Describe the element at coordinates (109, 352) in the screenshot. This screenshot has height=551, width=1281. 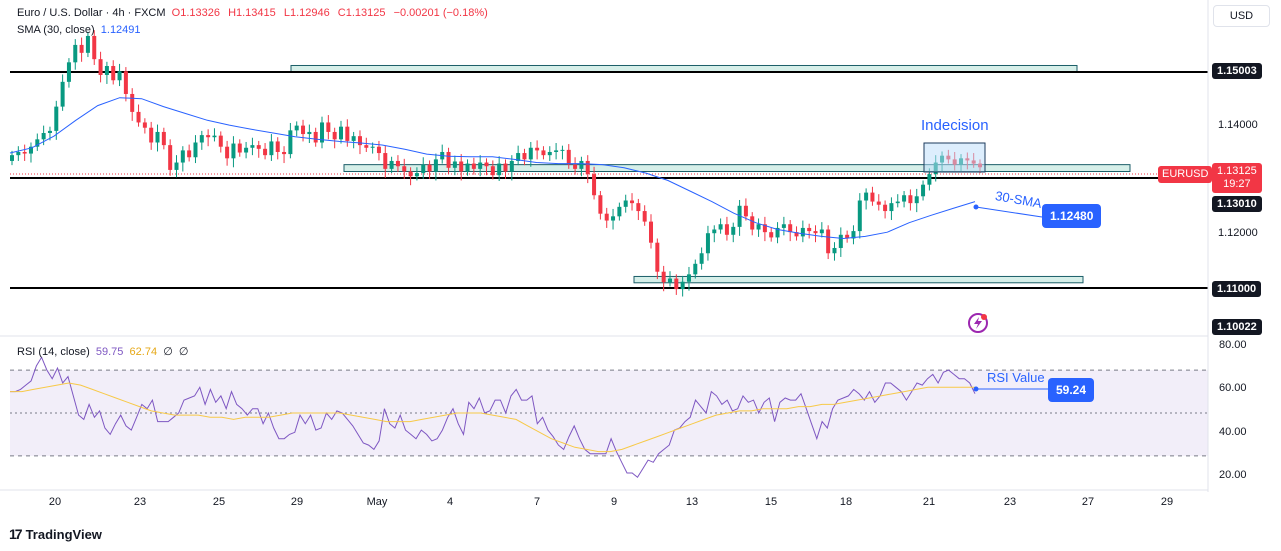
I see `rsi-legend-value: 59.75` at that location.